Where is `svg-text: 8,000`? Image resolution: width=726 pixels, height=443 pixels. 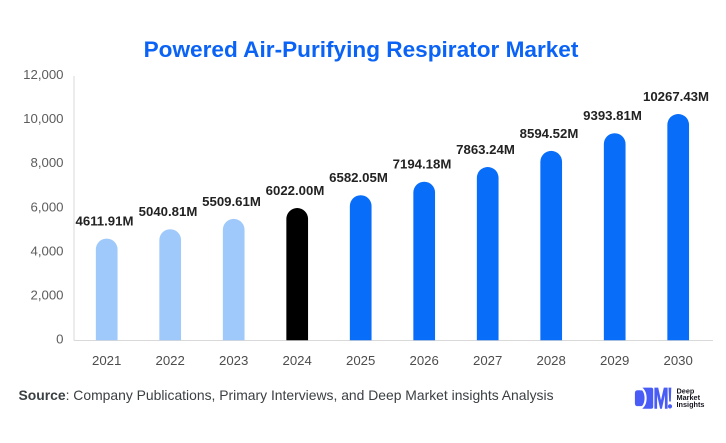 svg-text: 8,000 is located at coordinates (46, 162).